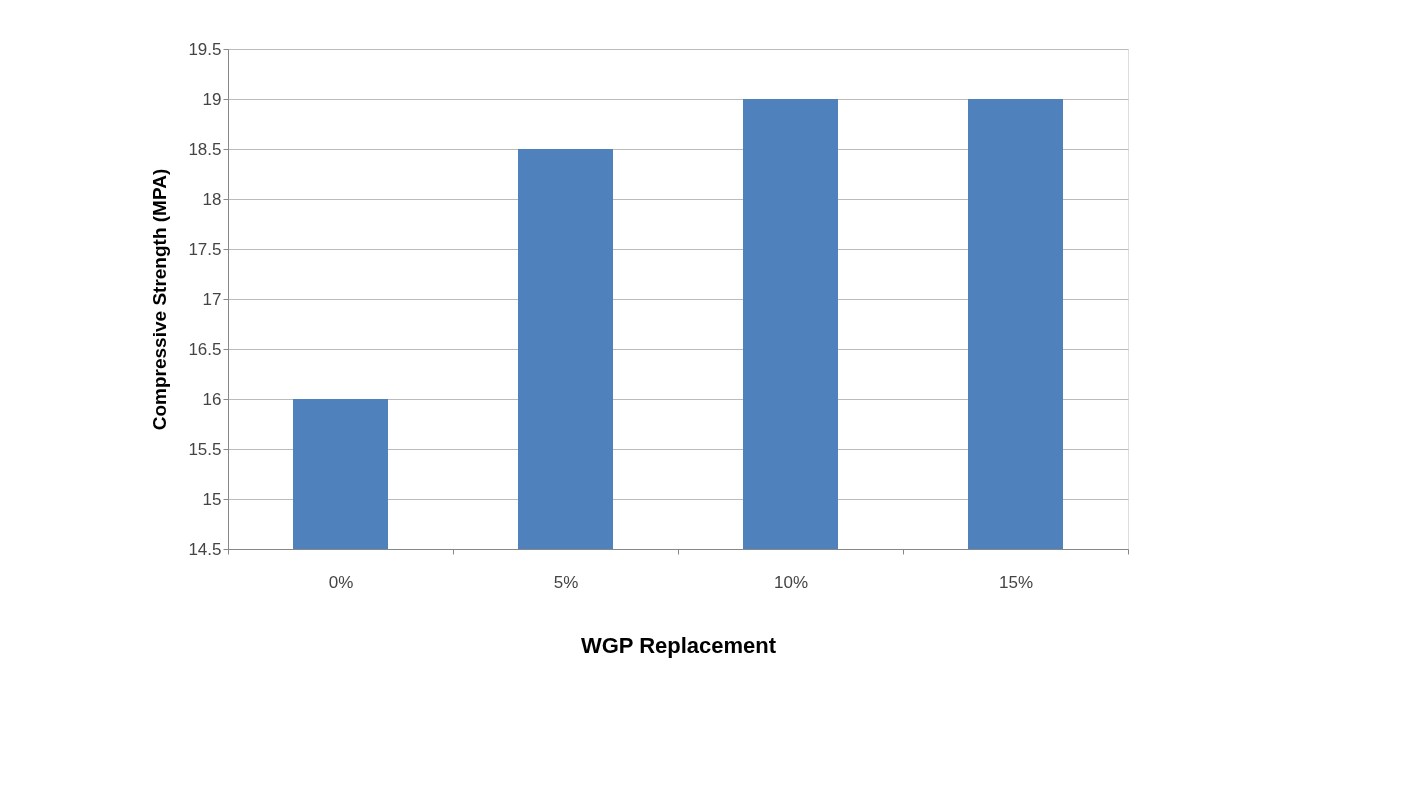 This screenshot has height=801, width=1408. Describe the element at coordinates (205, 249) in the screenshot. I see `y-tick-label: 17.5` at that location.